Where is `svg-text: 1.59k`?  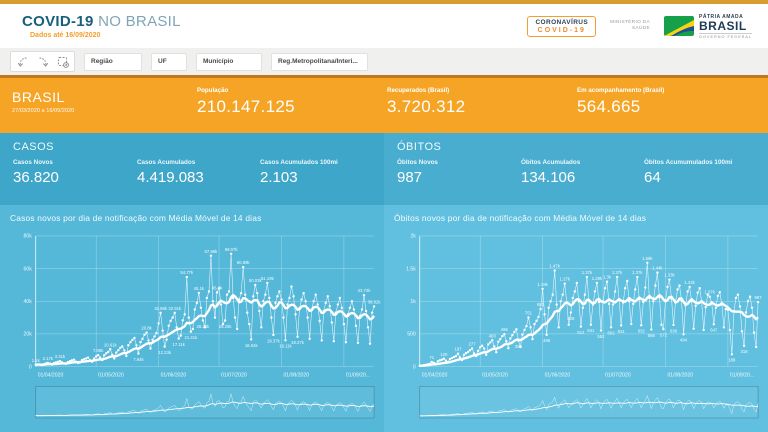 svg-text: 1.59k is located at coordinates (647, 258).